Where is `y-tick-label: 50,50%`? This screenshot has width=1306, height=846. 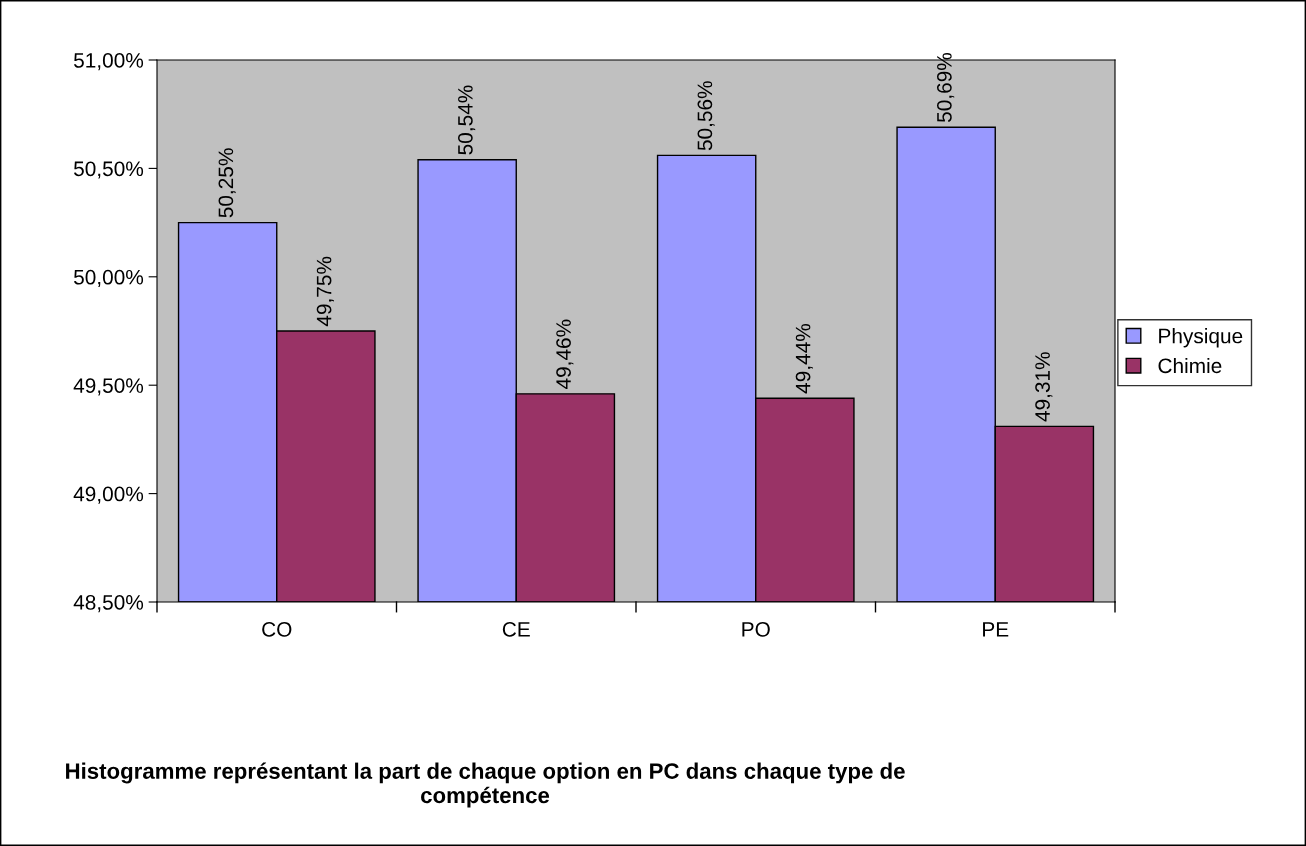 y-tick-label: 50,50% is located at coordinates (108, 170).